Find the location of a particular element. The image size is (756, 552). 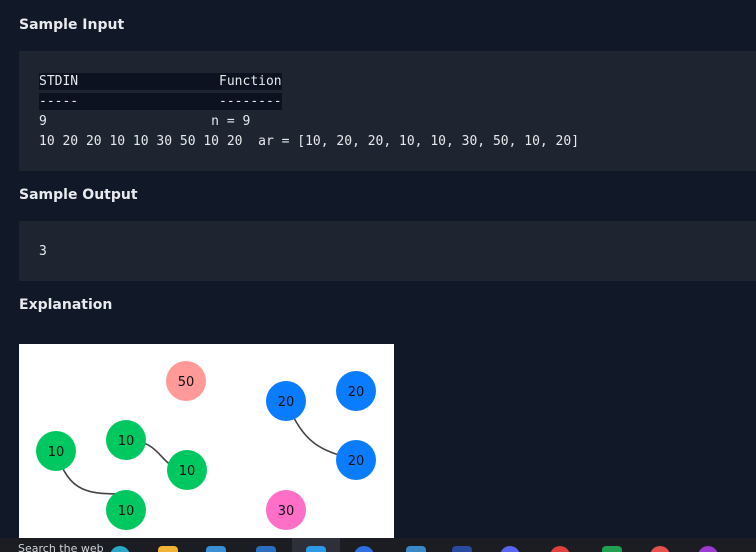

sample-output-code-block: 3 is located at coordinates (387, 251).